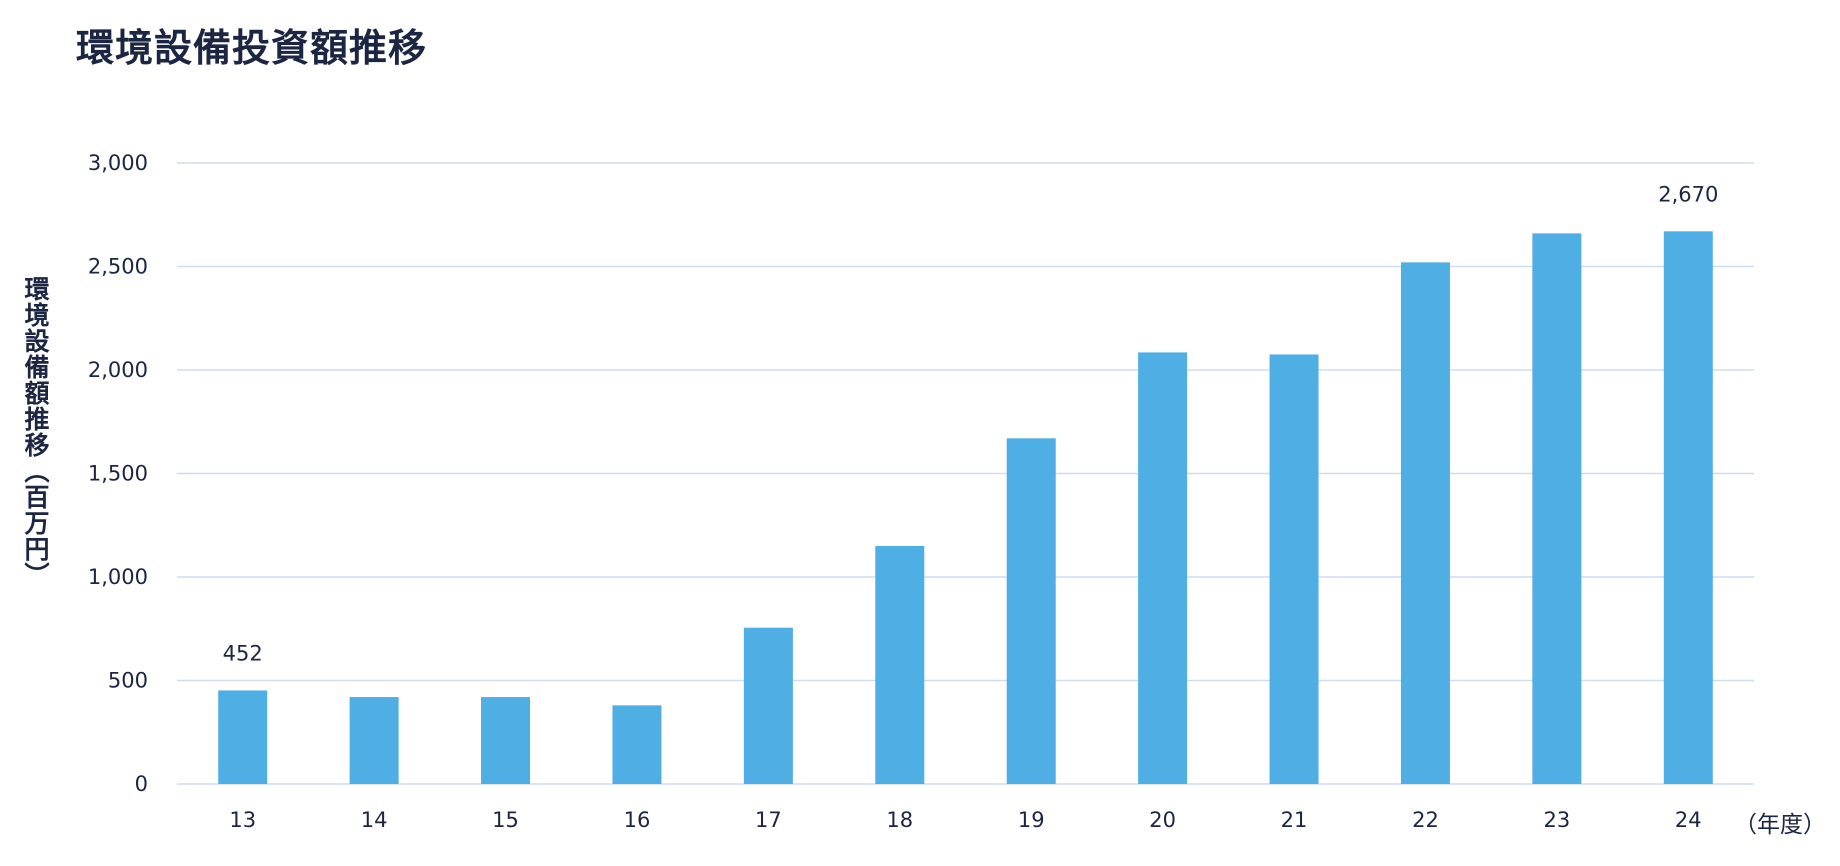 The width and height of the screenshot is (1840, 866). I want to click on x-tick-label: 21, so click(1294, 820).